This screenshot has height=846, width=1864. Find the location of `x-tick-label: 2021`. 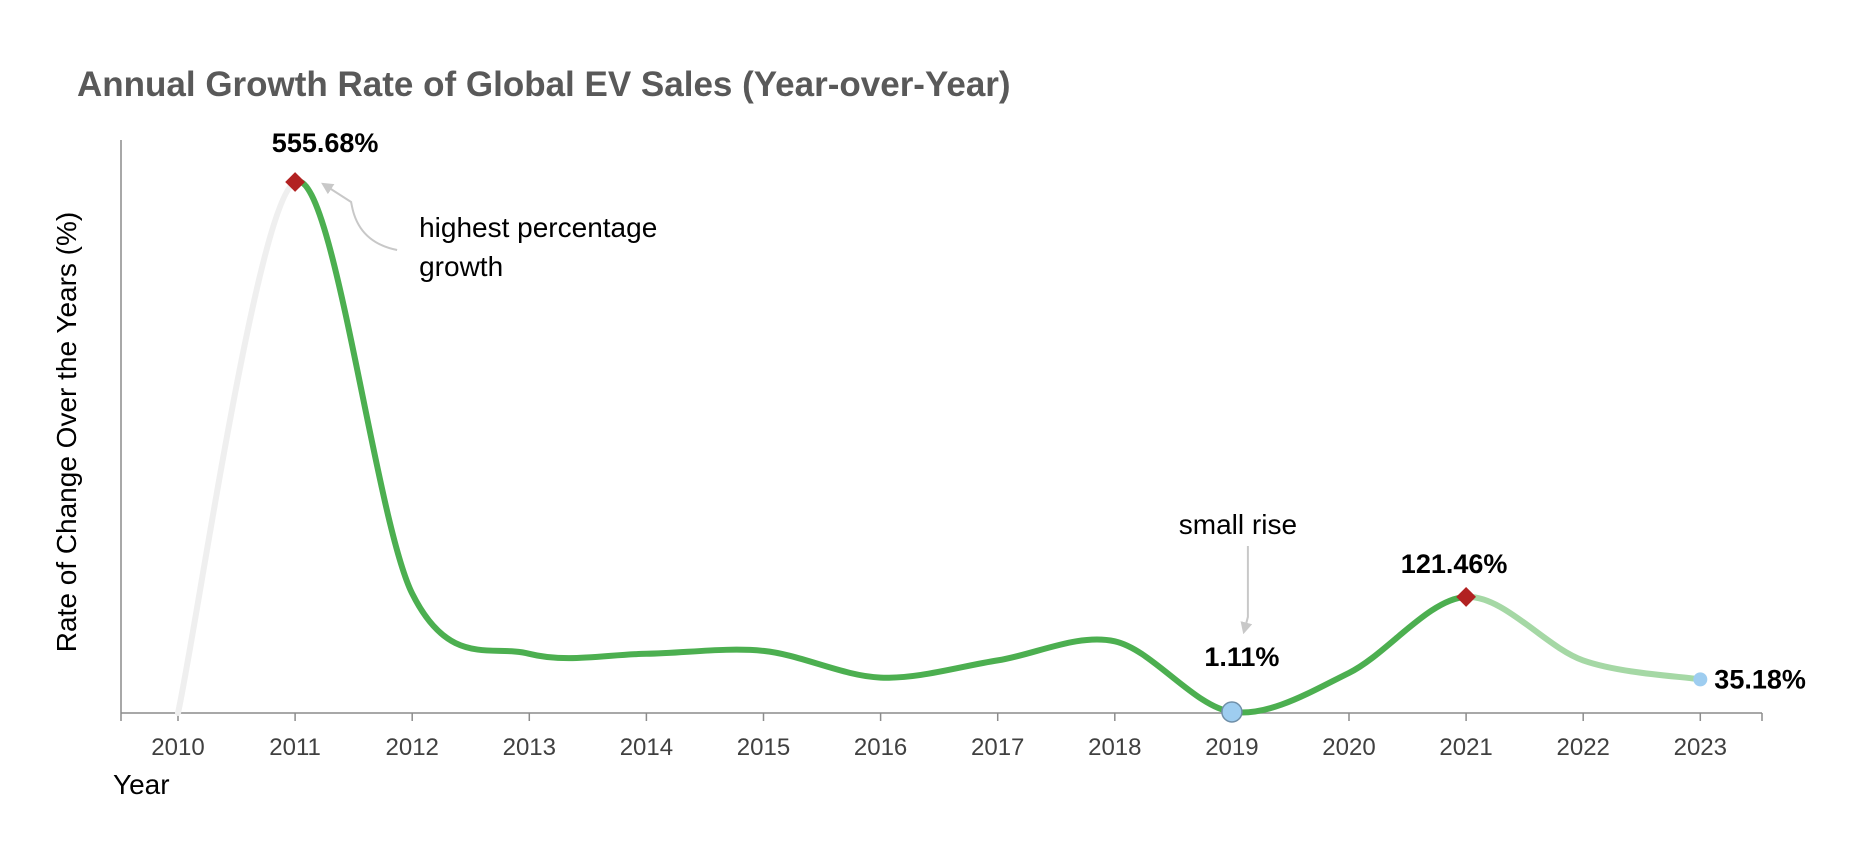

x-tick-label: 2021 is located at coordinates (1465, 747).